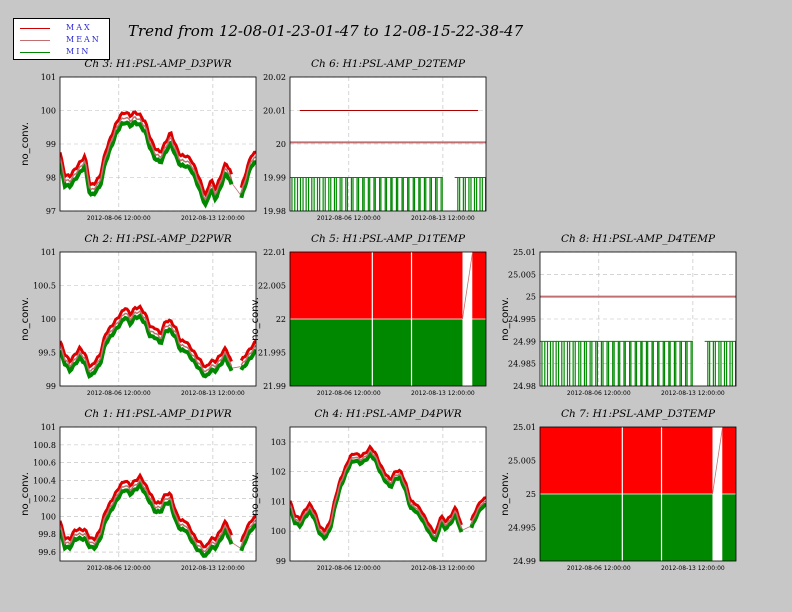  Describe the element at coordinates (157, 64) in the screenshot. I see `panel-title: Ch 3: H1:PSL-AMP_D3PWR` at that location.